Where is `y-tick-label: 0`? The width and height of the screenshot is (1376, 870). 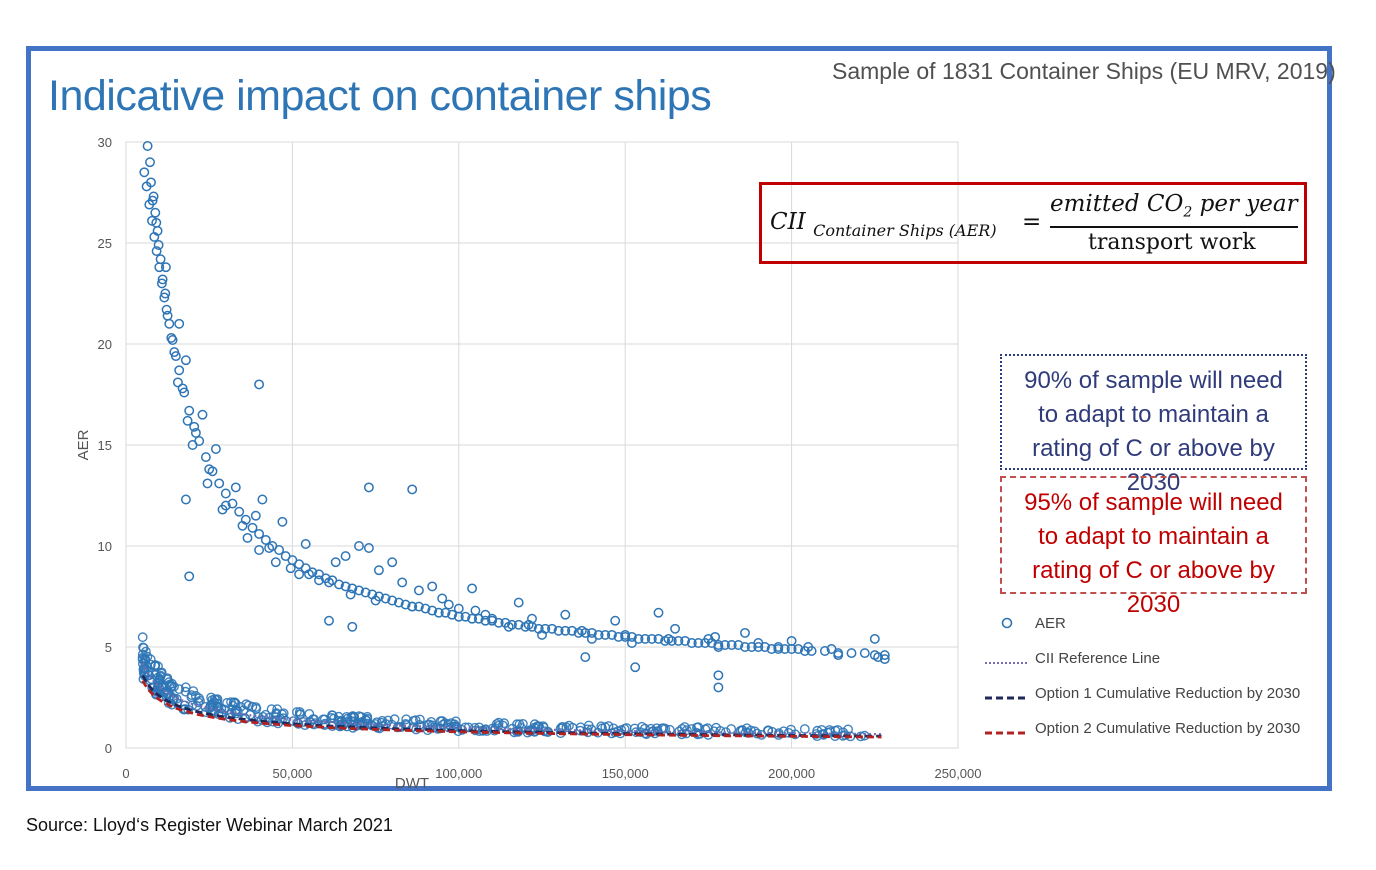
y-tick-label: 0 is located at coordinates (108, 748).